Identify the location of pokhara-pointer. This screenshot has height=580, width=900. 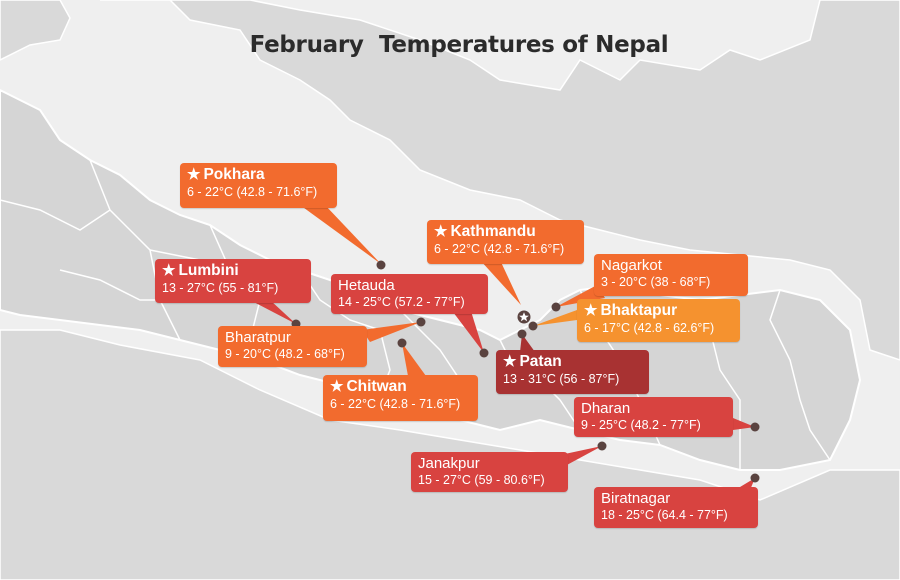
(340, 234).